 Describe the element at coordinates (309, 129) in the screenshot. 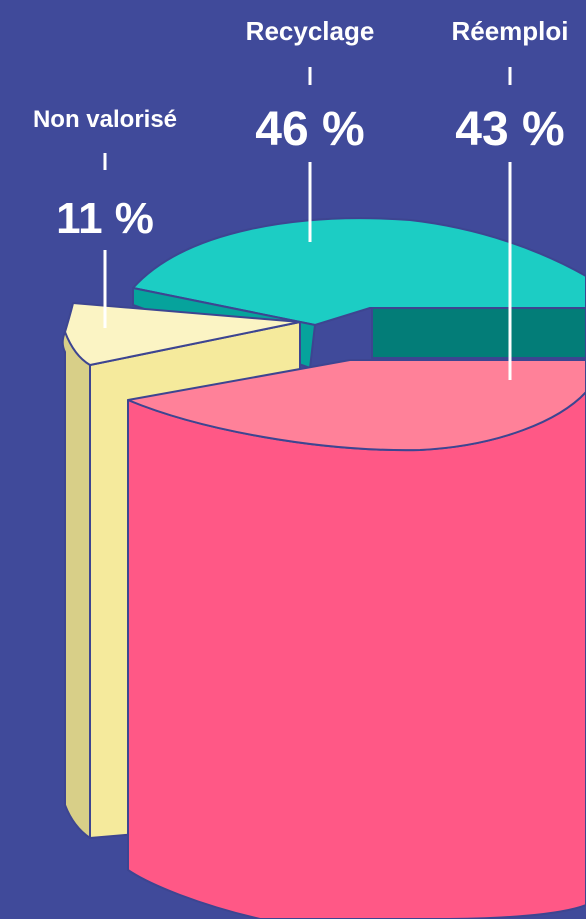

I see `data-label-recyclage: 46 %` at that location.